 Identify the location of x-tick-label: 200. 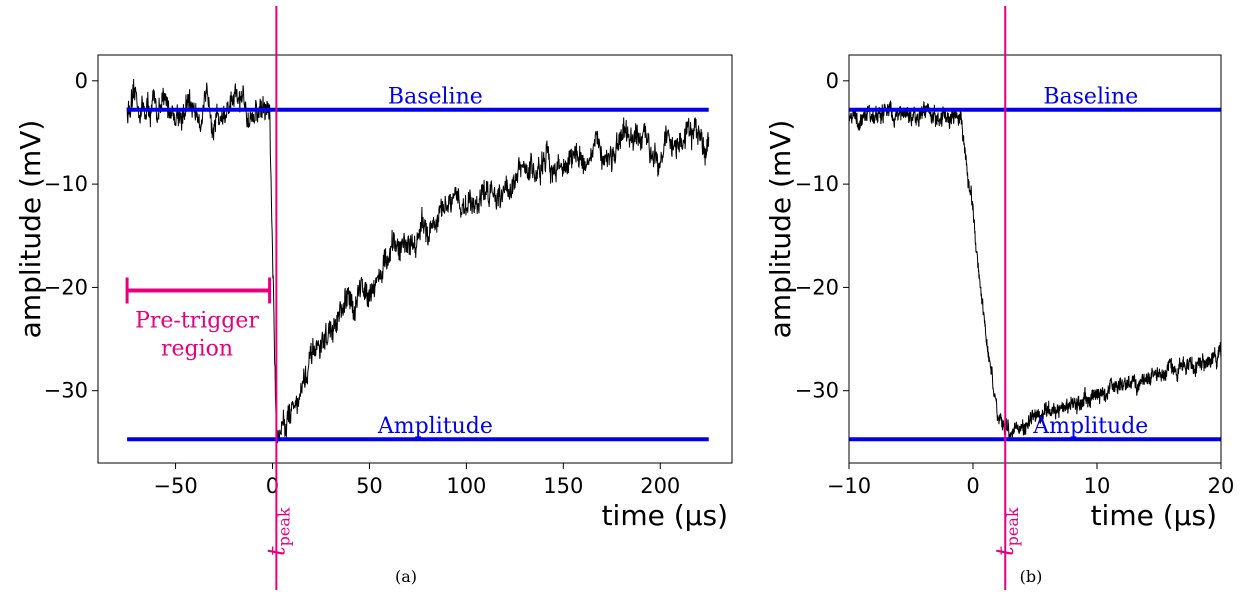
(660, 486).